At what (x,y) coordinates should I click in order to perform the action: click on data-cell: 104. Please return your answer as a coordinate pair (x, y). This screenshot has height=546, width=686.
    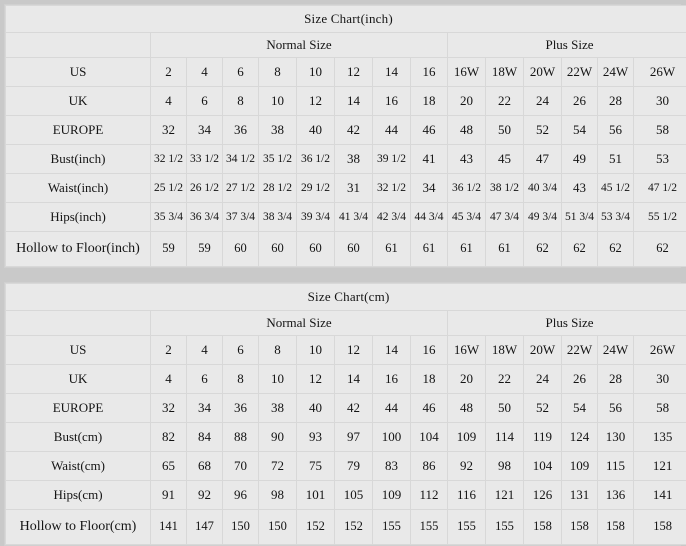
    Looking at the image, I should click on (429, 437).